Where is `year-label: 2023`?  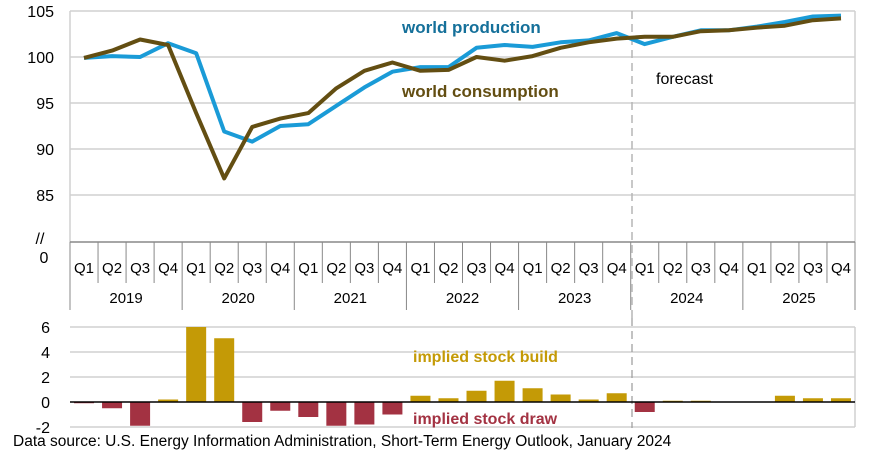 year-label: 2023 is located at coordinates (574, 298).